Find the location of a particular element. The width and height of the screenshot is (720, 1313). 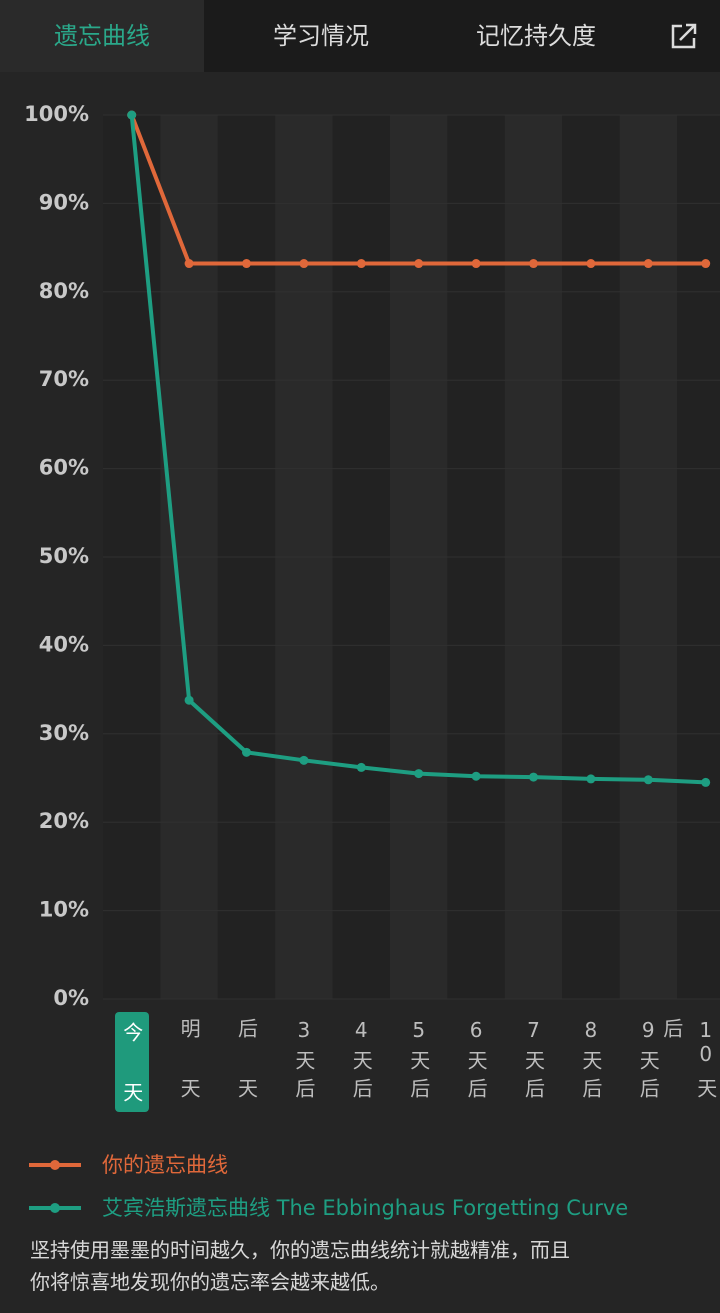

x-tick-label: 8天后 is located at coordinates (590, 1058).